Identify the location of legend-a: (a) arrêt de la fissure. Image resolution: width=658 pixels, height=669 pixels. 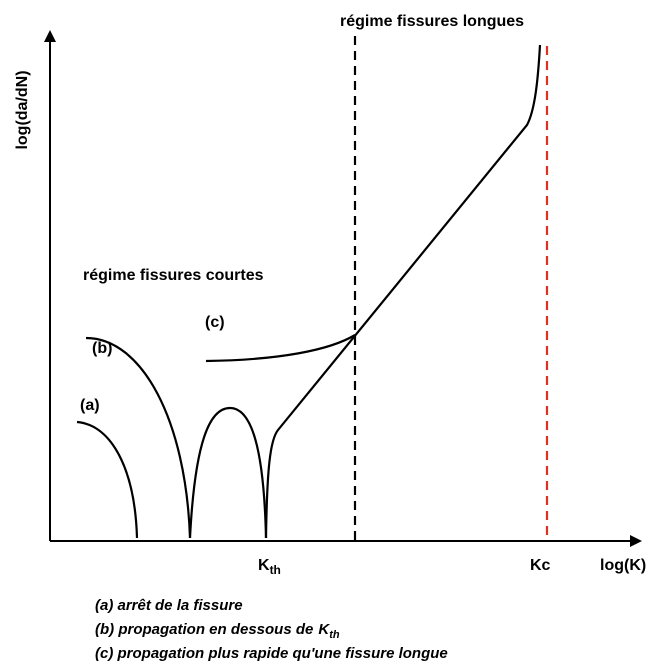
(169, 605).